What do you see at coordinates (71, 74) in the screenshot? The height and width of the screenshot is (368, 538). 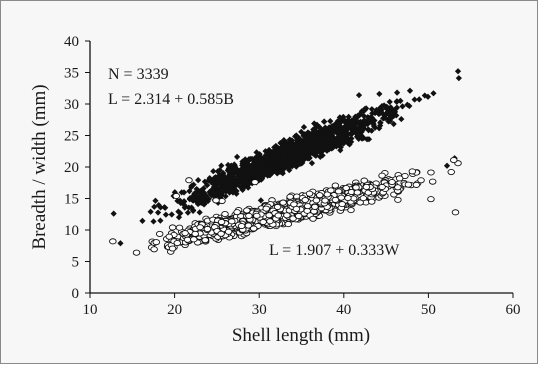 I see `y-tick-label: 35` at bounding box center [71, 74].